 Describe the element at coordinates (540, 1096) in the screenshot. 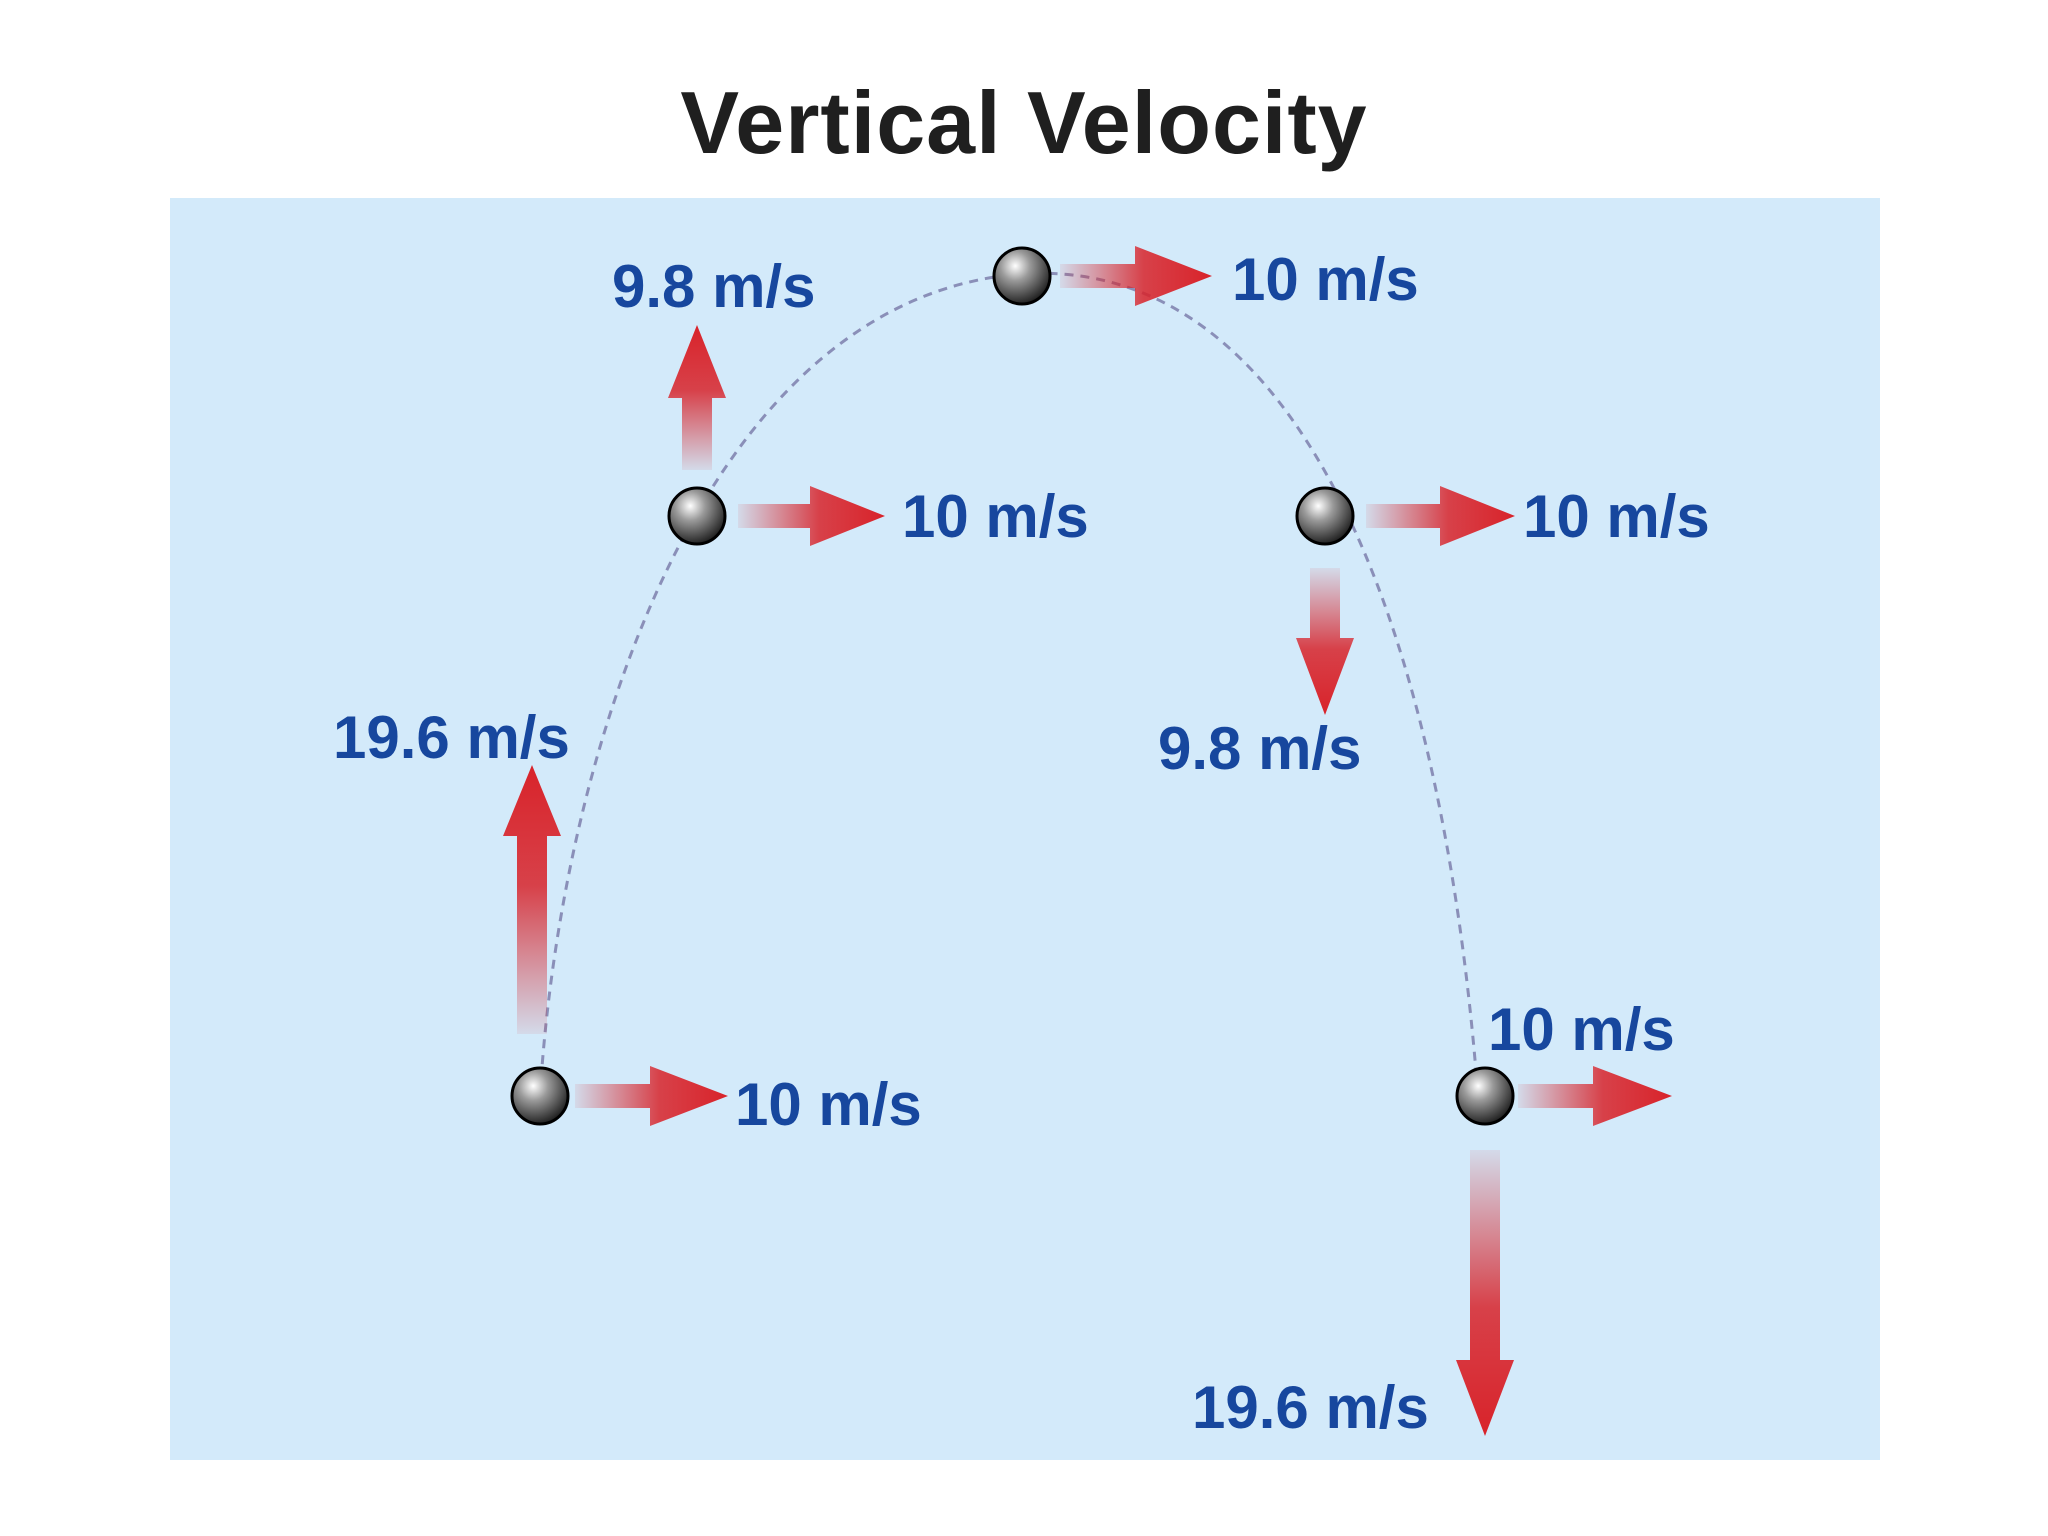

I see `ball-launch` at that location.